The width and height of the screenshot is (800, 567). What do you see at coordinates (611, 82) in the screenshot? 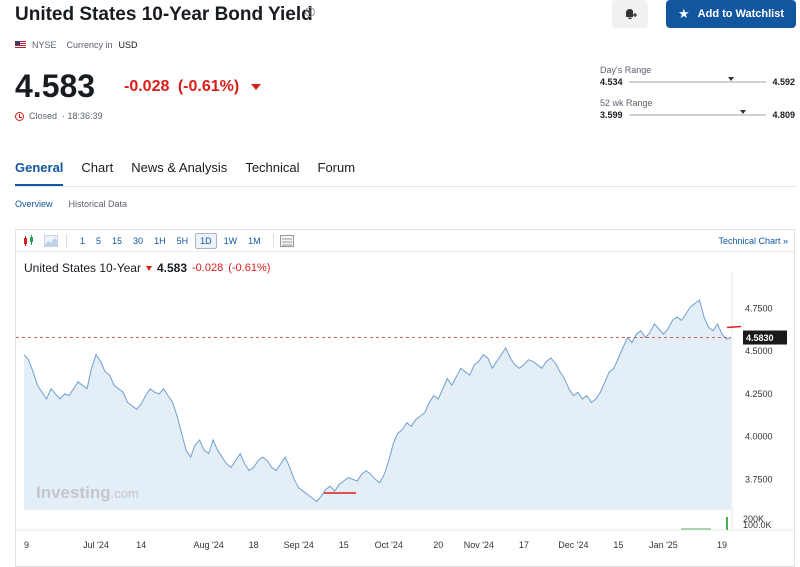
I see `days-range-low: 4.534` at bounding box center [611, 82].